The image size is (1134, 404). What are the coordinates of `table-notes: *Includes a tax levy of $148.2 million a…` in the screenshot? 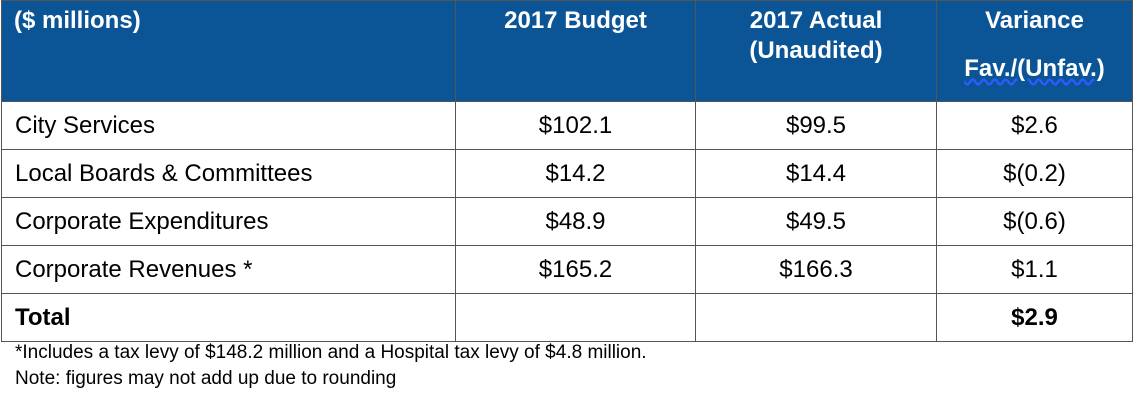 It's located at (331, 366).